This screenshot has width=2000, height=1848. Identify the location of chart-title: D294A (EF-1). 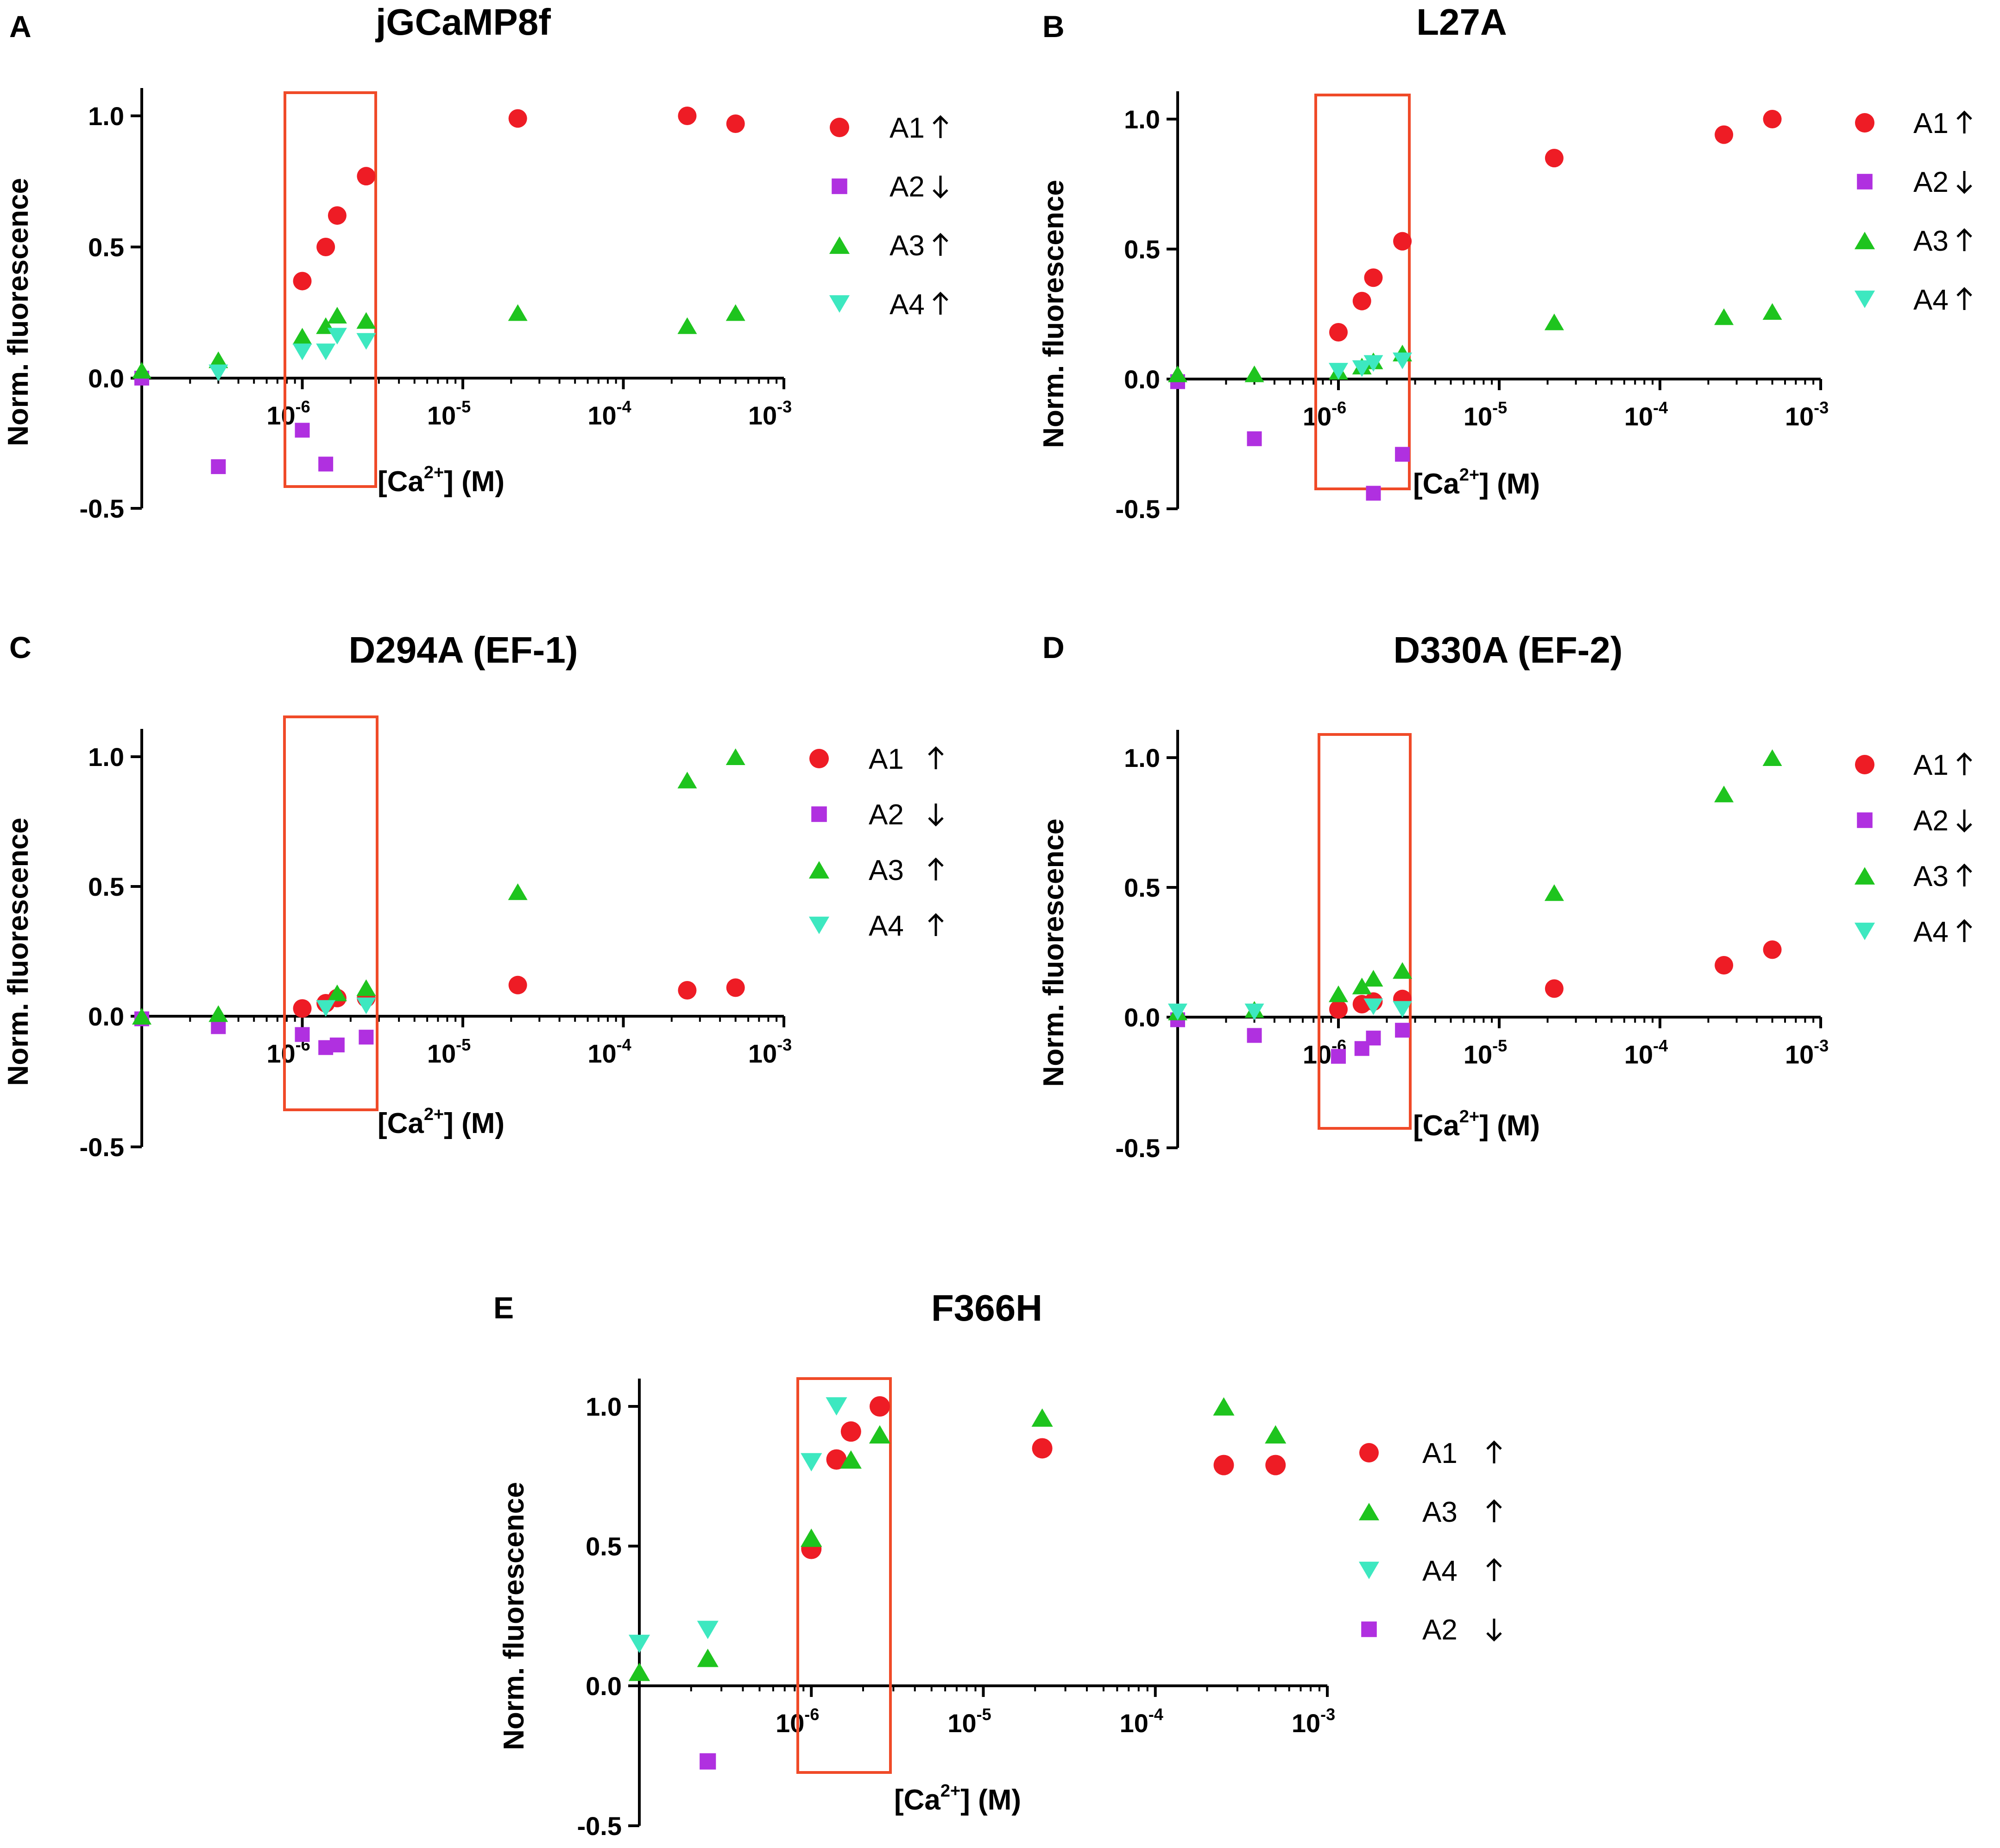
(464, 650).